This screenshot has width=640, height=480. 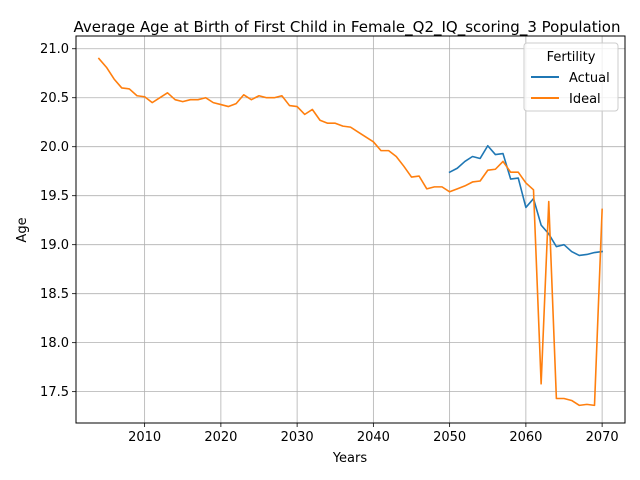 I want to click on legend-label-ideal: Ideal, so click(x=585, y=99).